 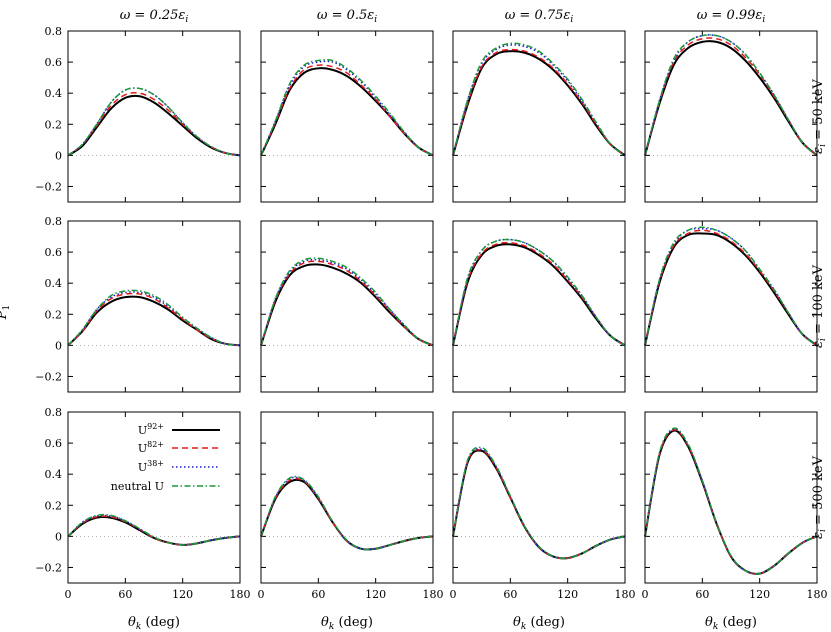 I want to click on row-label: εi = 100 keV, so click(x=819, y=306).